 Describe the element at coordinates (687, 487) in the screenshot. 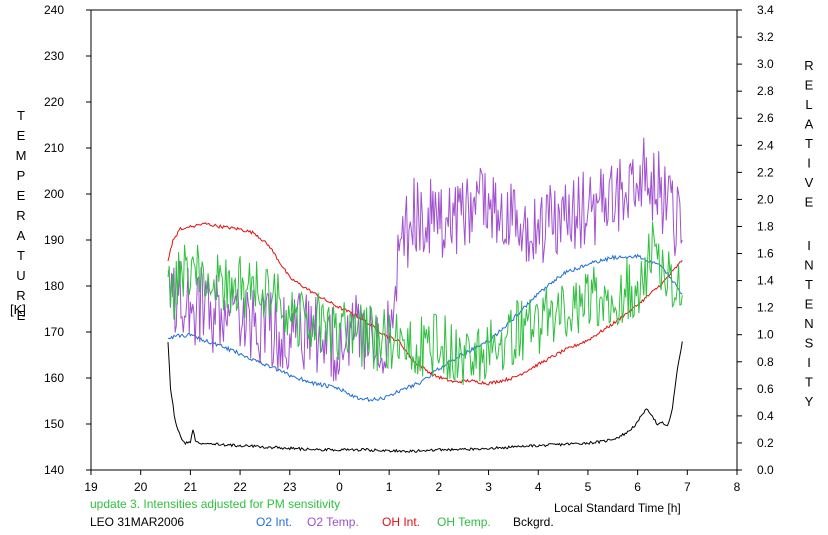

I see `x-tick-label: 7` at that location.